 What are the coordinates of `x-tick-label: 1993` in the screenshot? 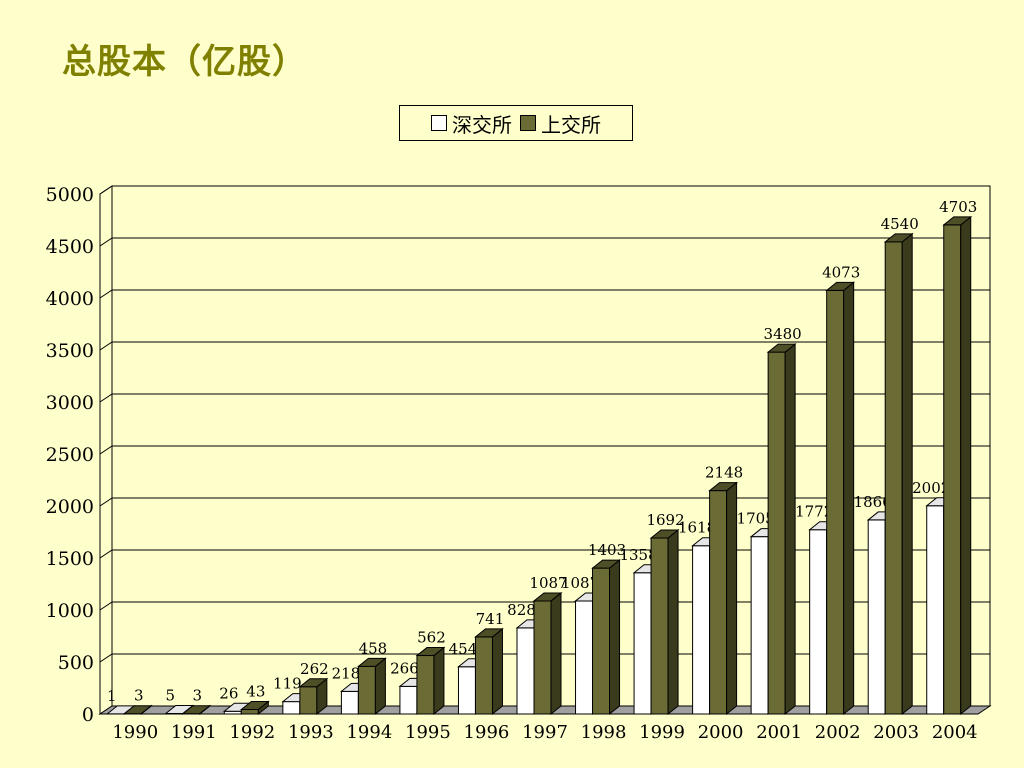 It's located at (311, 732).